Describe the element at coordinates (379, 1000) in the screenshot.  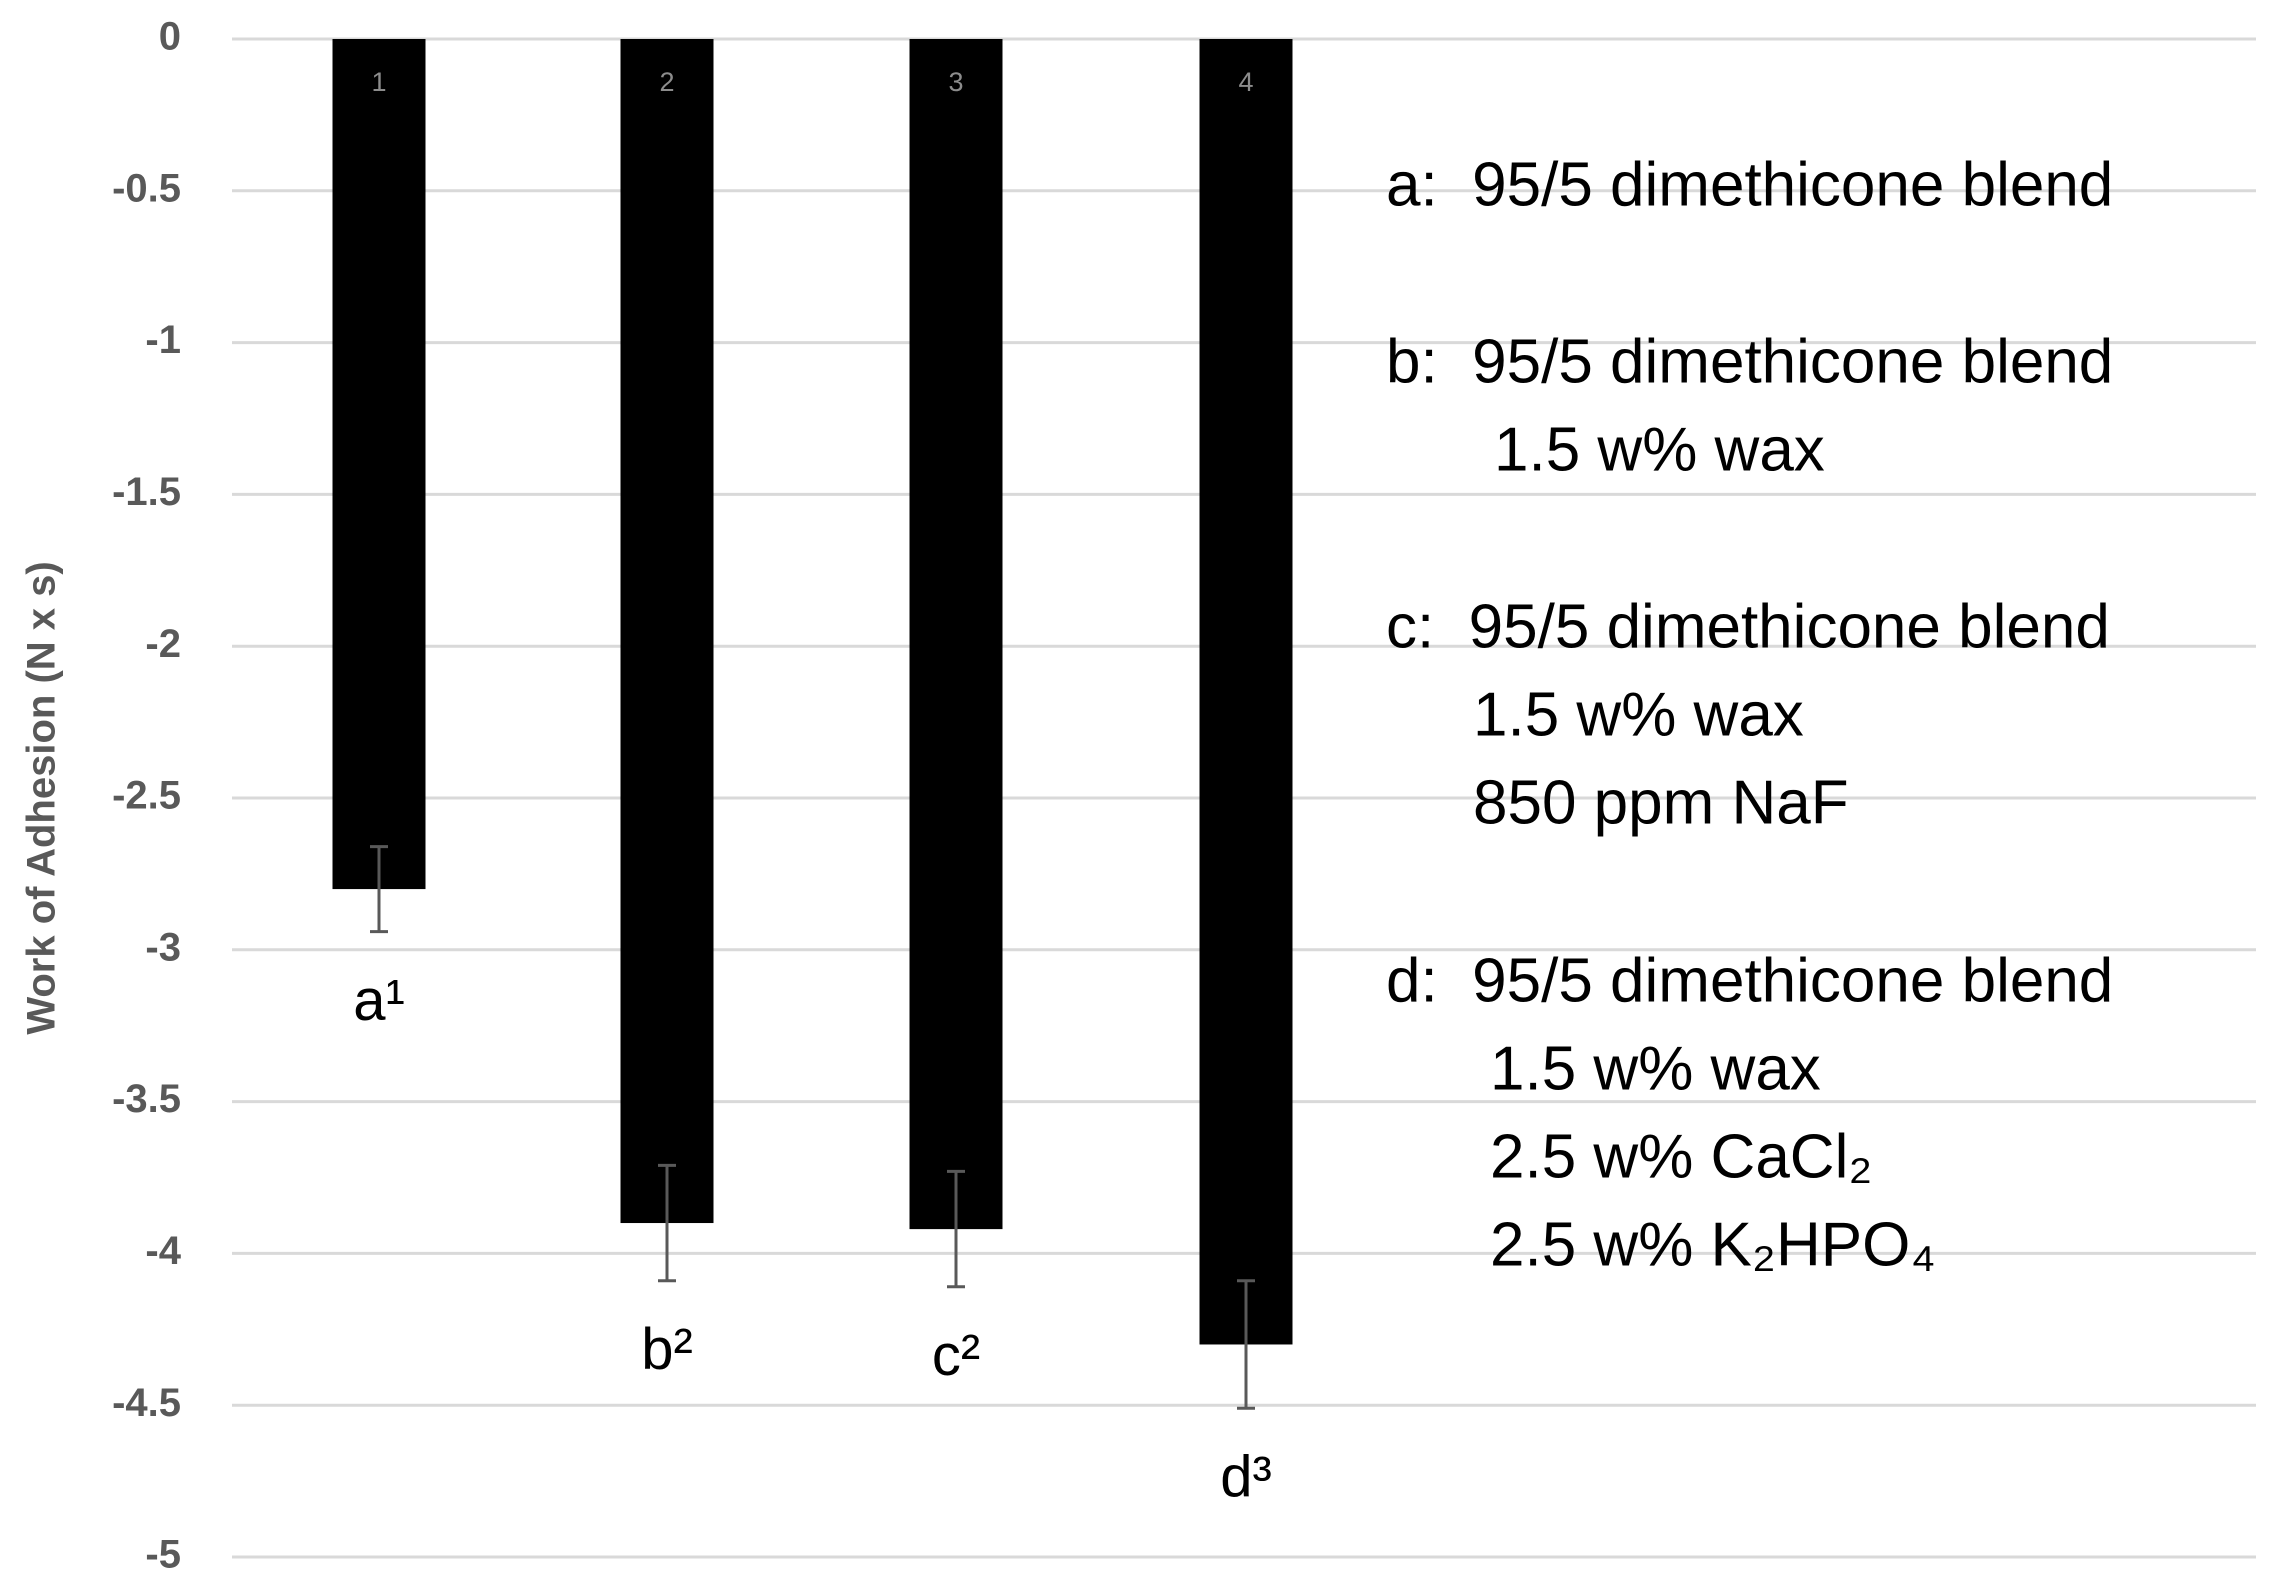
I see `bar-label: a¹` at that location.